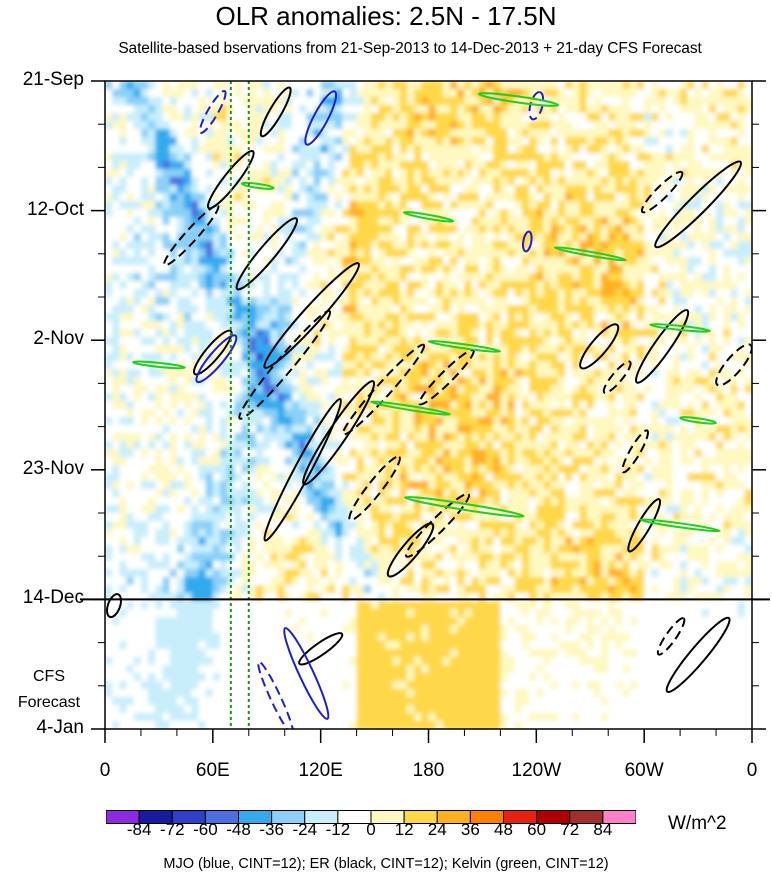  I want to click on y-tick-label: 21-Sep, so click(53, 79).